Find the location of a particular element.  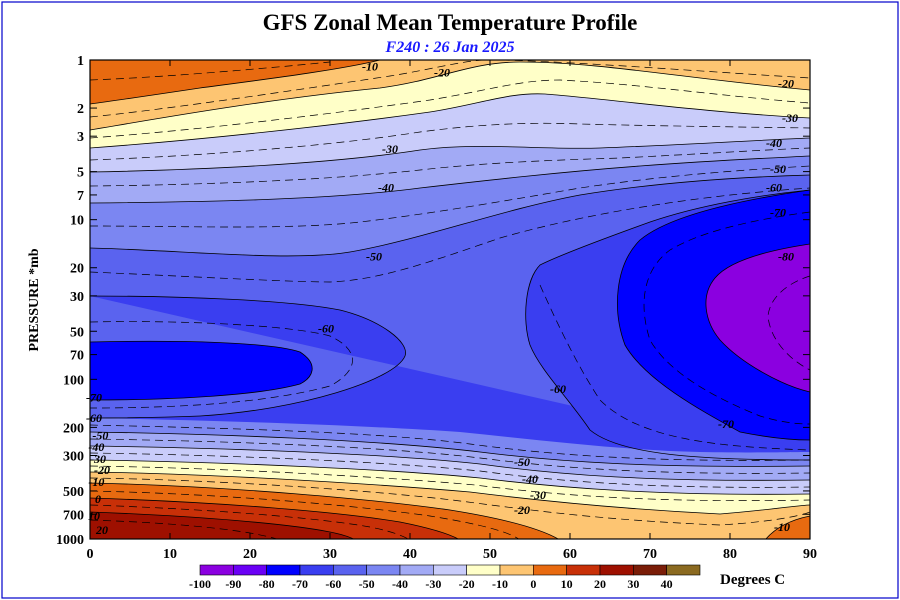

y-tick-label: 700 is located at coordinates (73, 515).